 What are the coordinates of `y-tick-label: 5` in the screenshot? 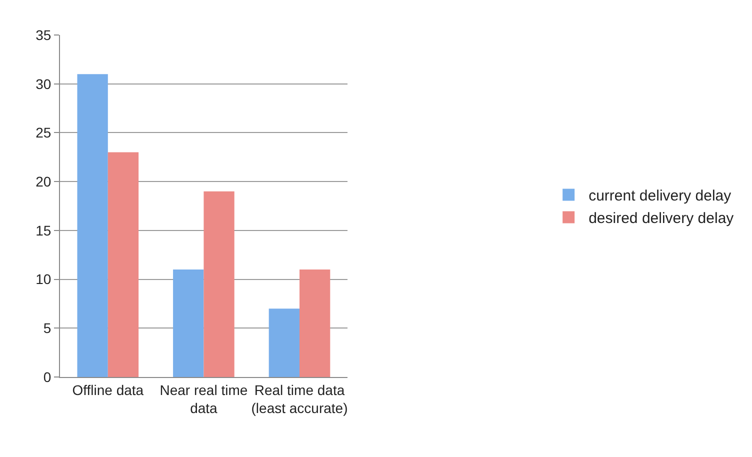 It's located at (47, 328).